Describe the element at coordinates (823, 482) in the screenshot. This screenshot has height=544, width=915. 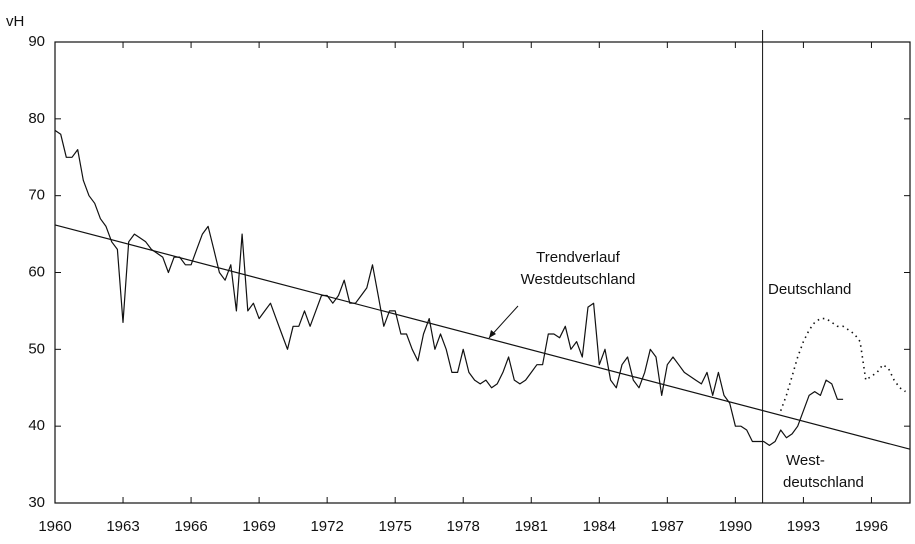
I see `annotation: deutschland` at that location.